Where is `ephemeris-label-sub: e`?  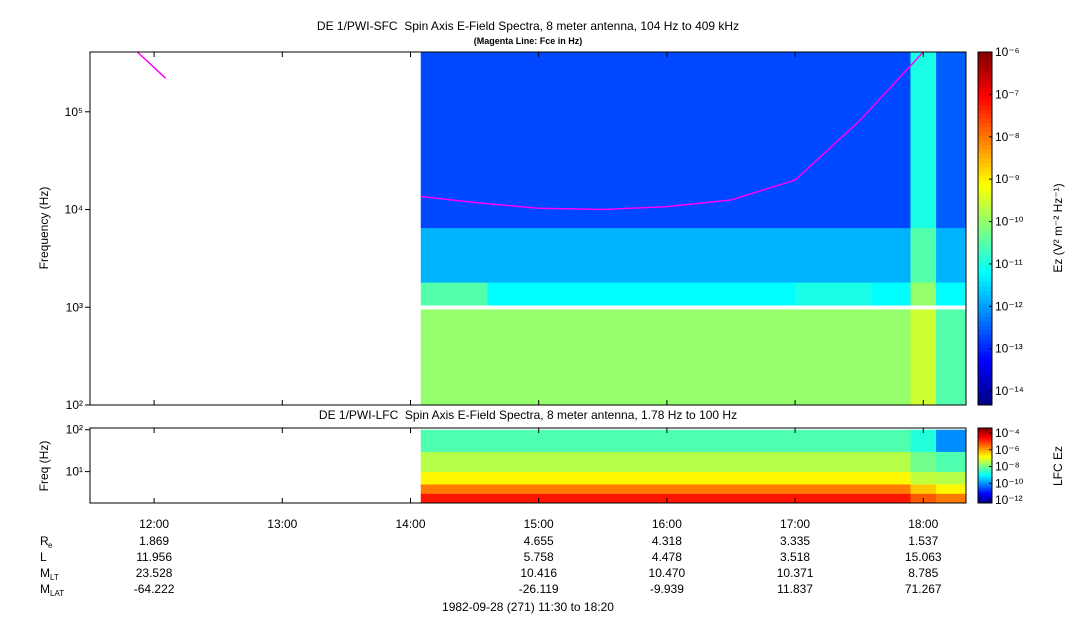 ephemeris-label-sub: e is located at coordinates (50, 545).